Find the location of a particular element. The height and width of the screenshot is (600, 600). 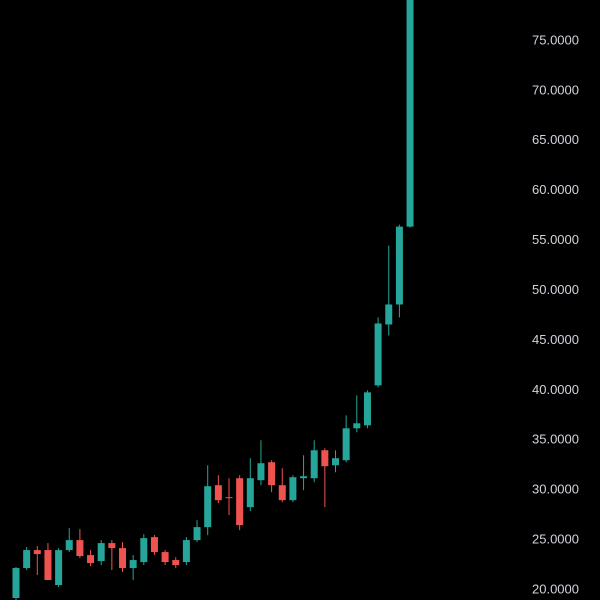

y-tick-label: 60.0000 is located at coordinates (555, 189).